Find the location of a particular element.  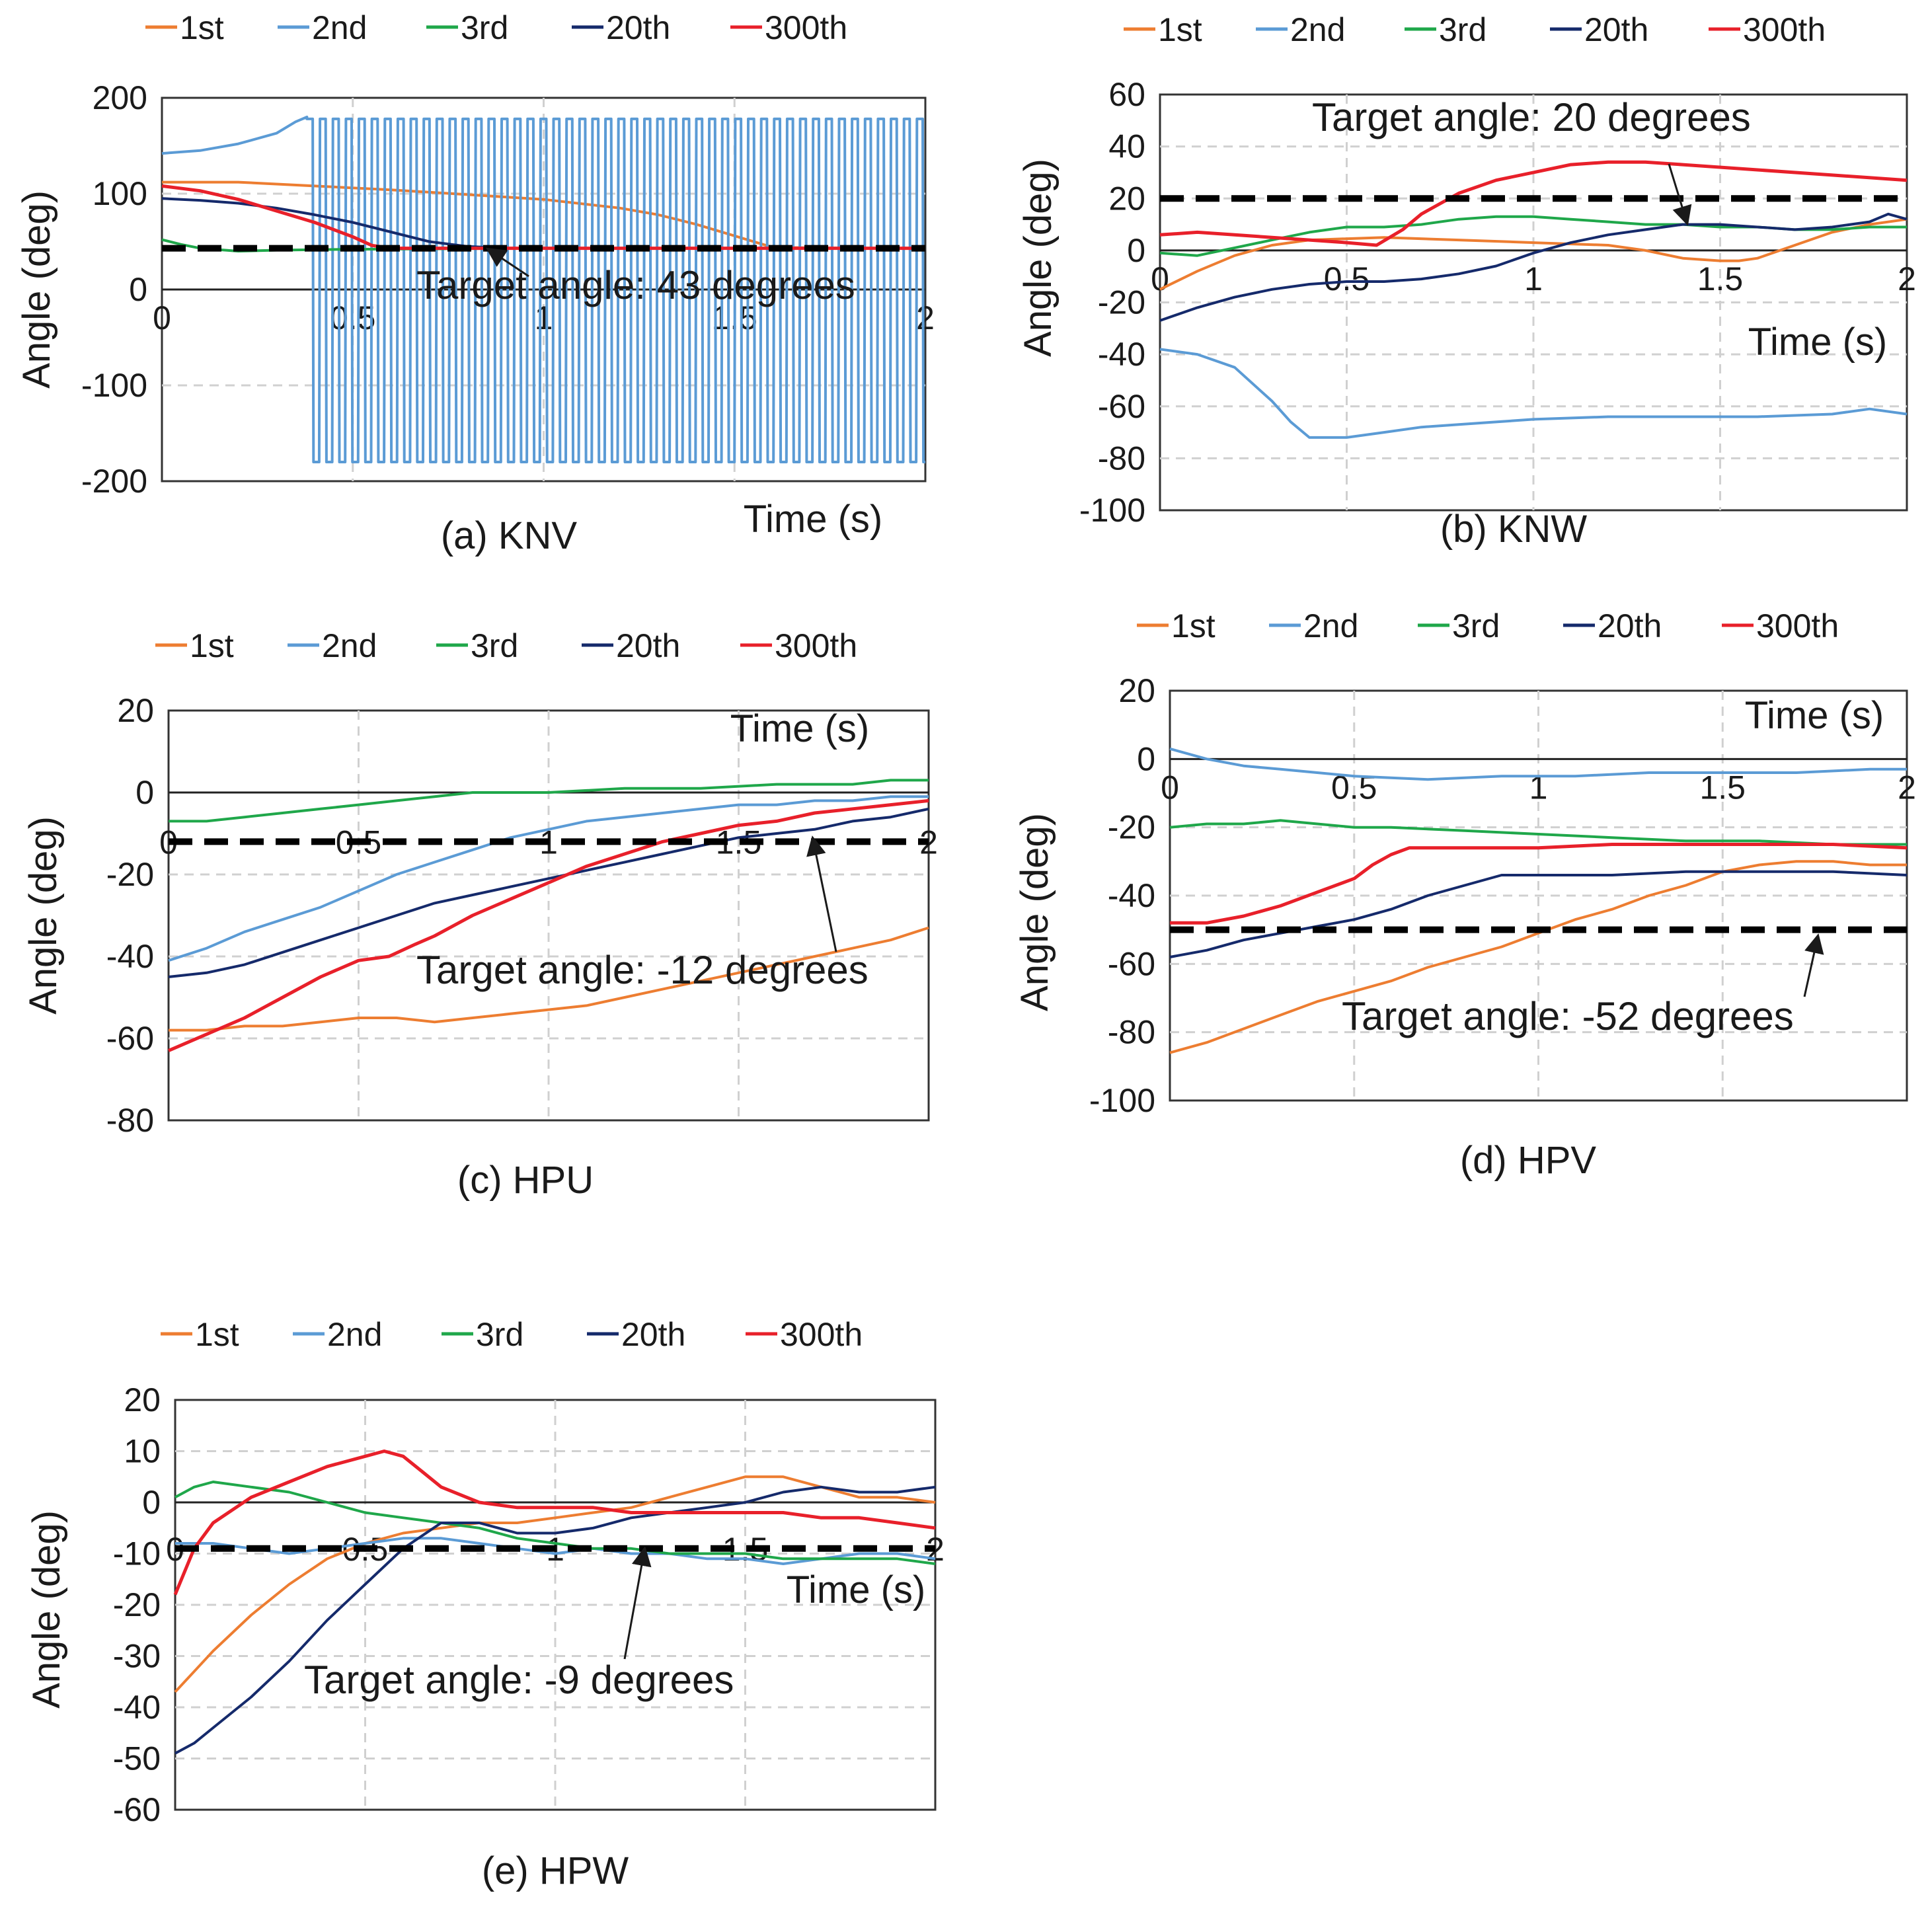

target-annotation: Target angle: 43 degrees is located at coordinates (635, 285).